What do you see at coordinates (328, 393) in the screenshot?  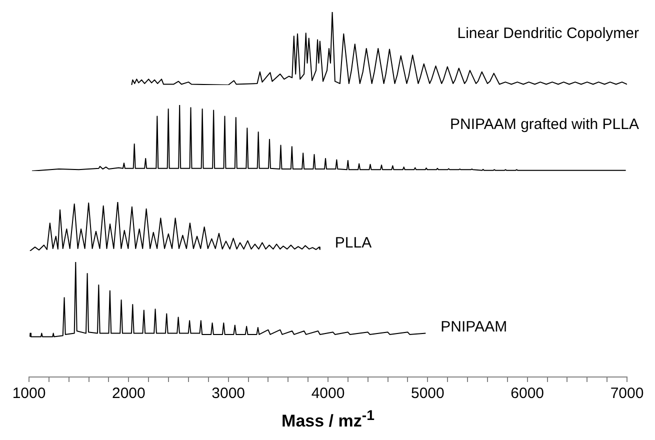 I see `x-tick-label: 4000` at bounding box center [328, 393].